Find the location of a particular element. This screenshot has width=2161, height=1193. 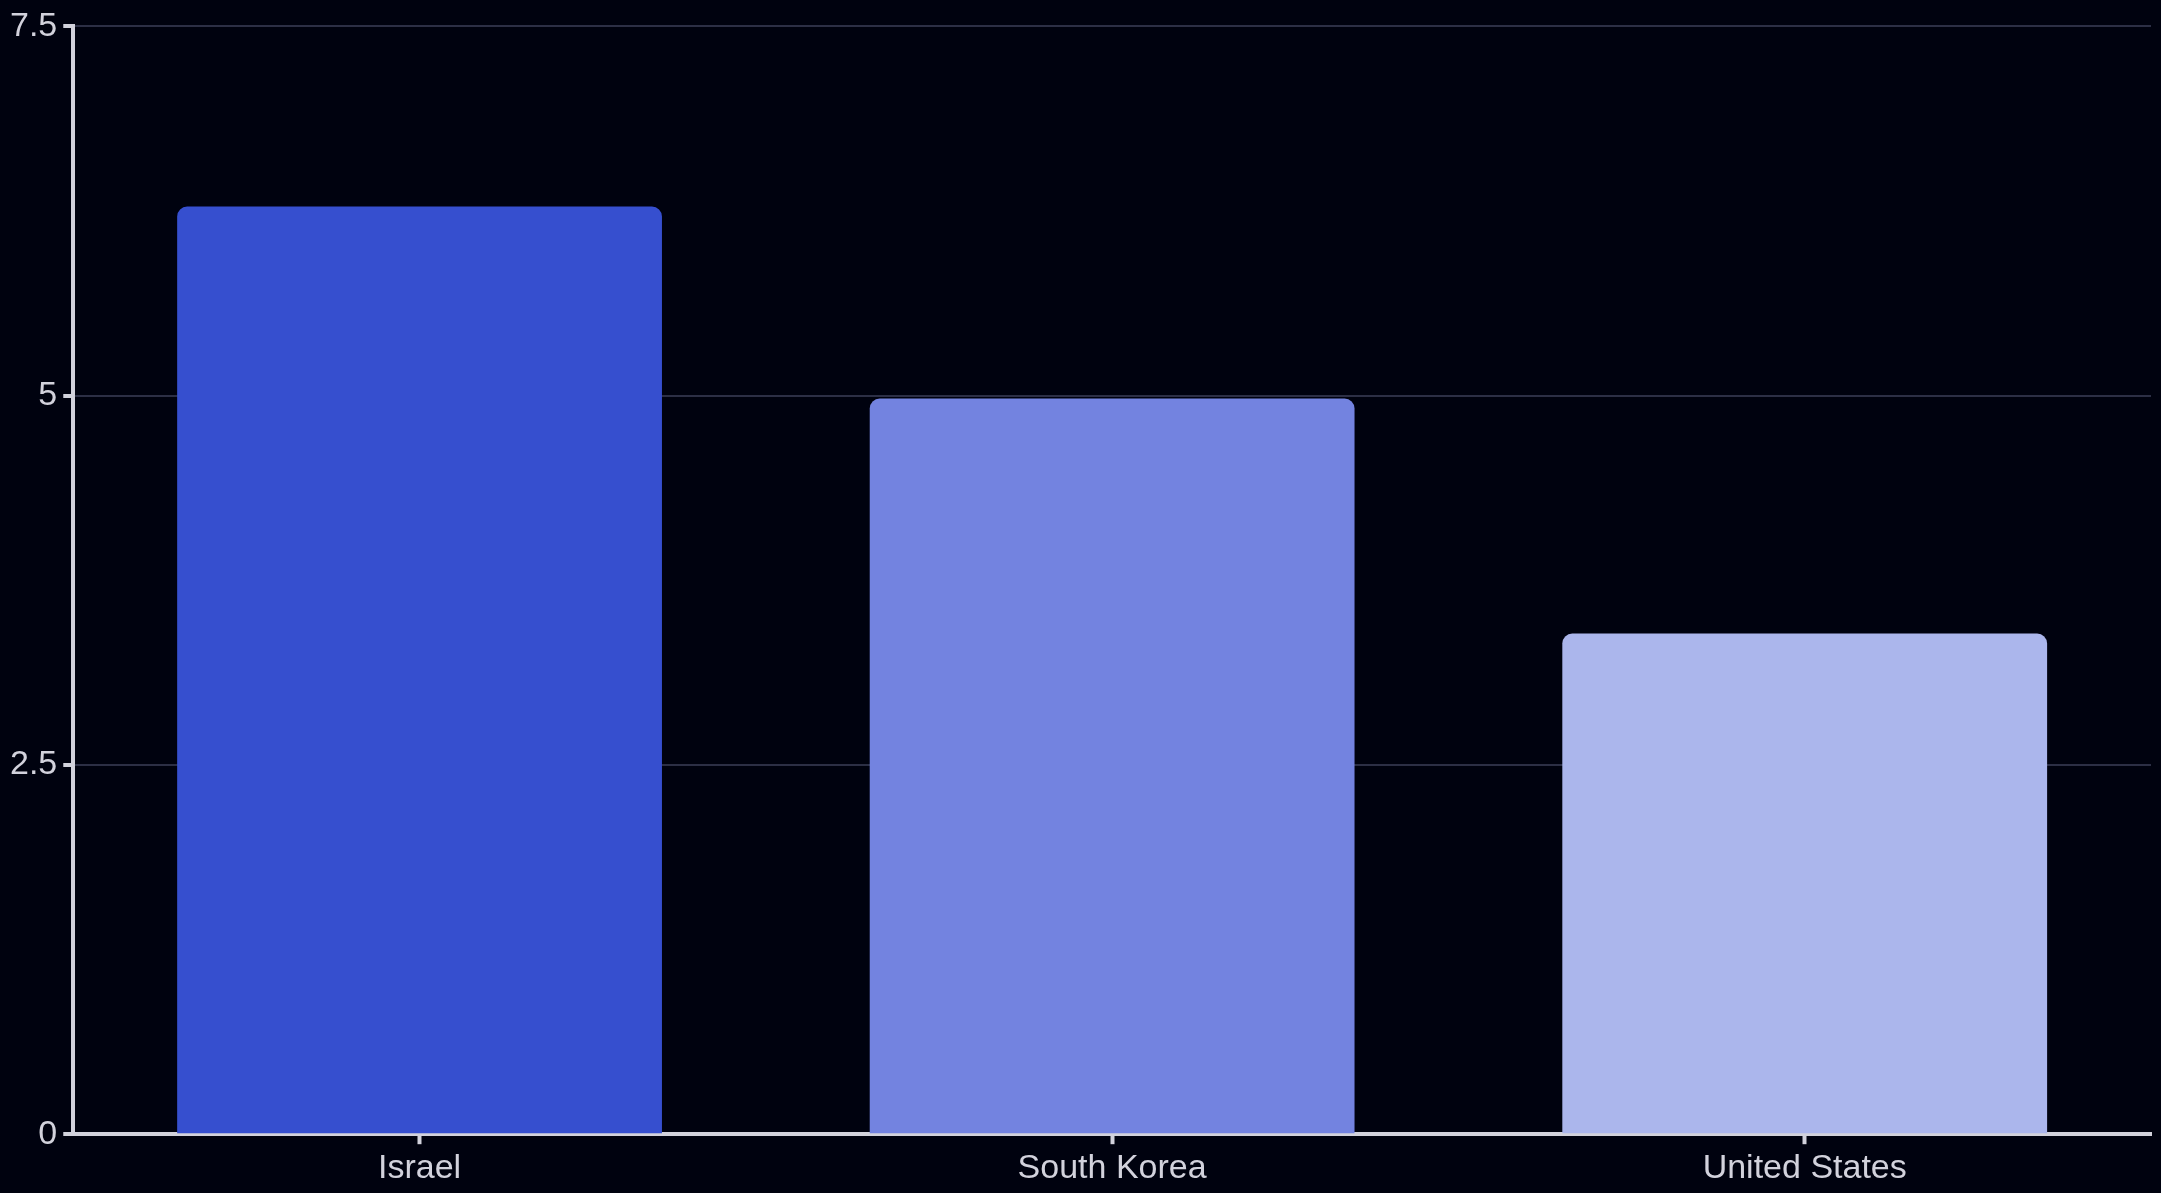

x-tick-label: United States is located at coordinates (1804, 1165).